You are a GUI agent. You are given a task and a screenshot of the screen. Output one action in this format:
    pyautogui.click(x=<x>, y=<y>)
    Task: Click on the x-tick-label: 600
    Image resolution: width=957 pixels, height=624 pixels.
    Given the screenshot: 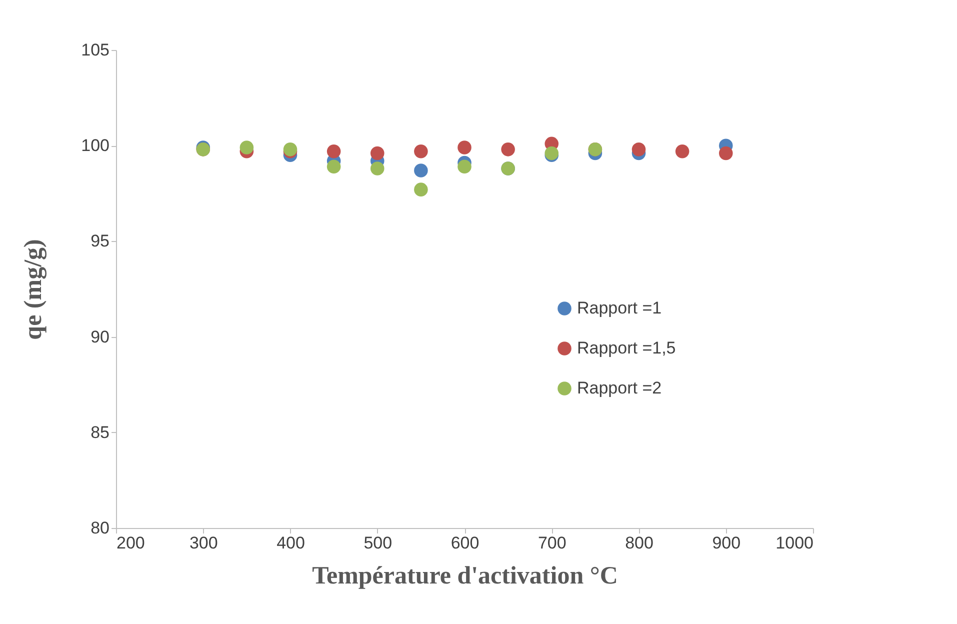 What is the action you would take?
    pyautogui.click(x=465, y=543)
    